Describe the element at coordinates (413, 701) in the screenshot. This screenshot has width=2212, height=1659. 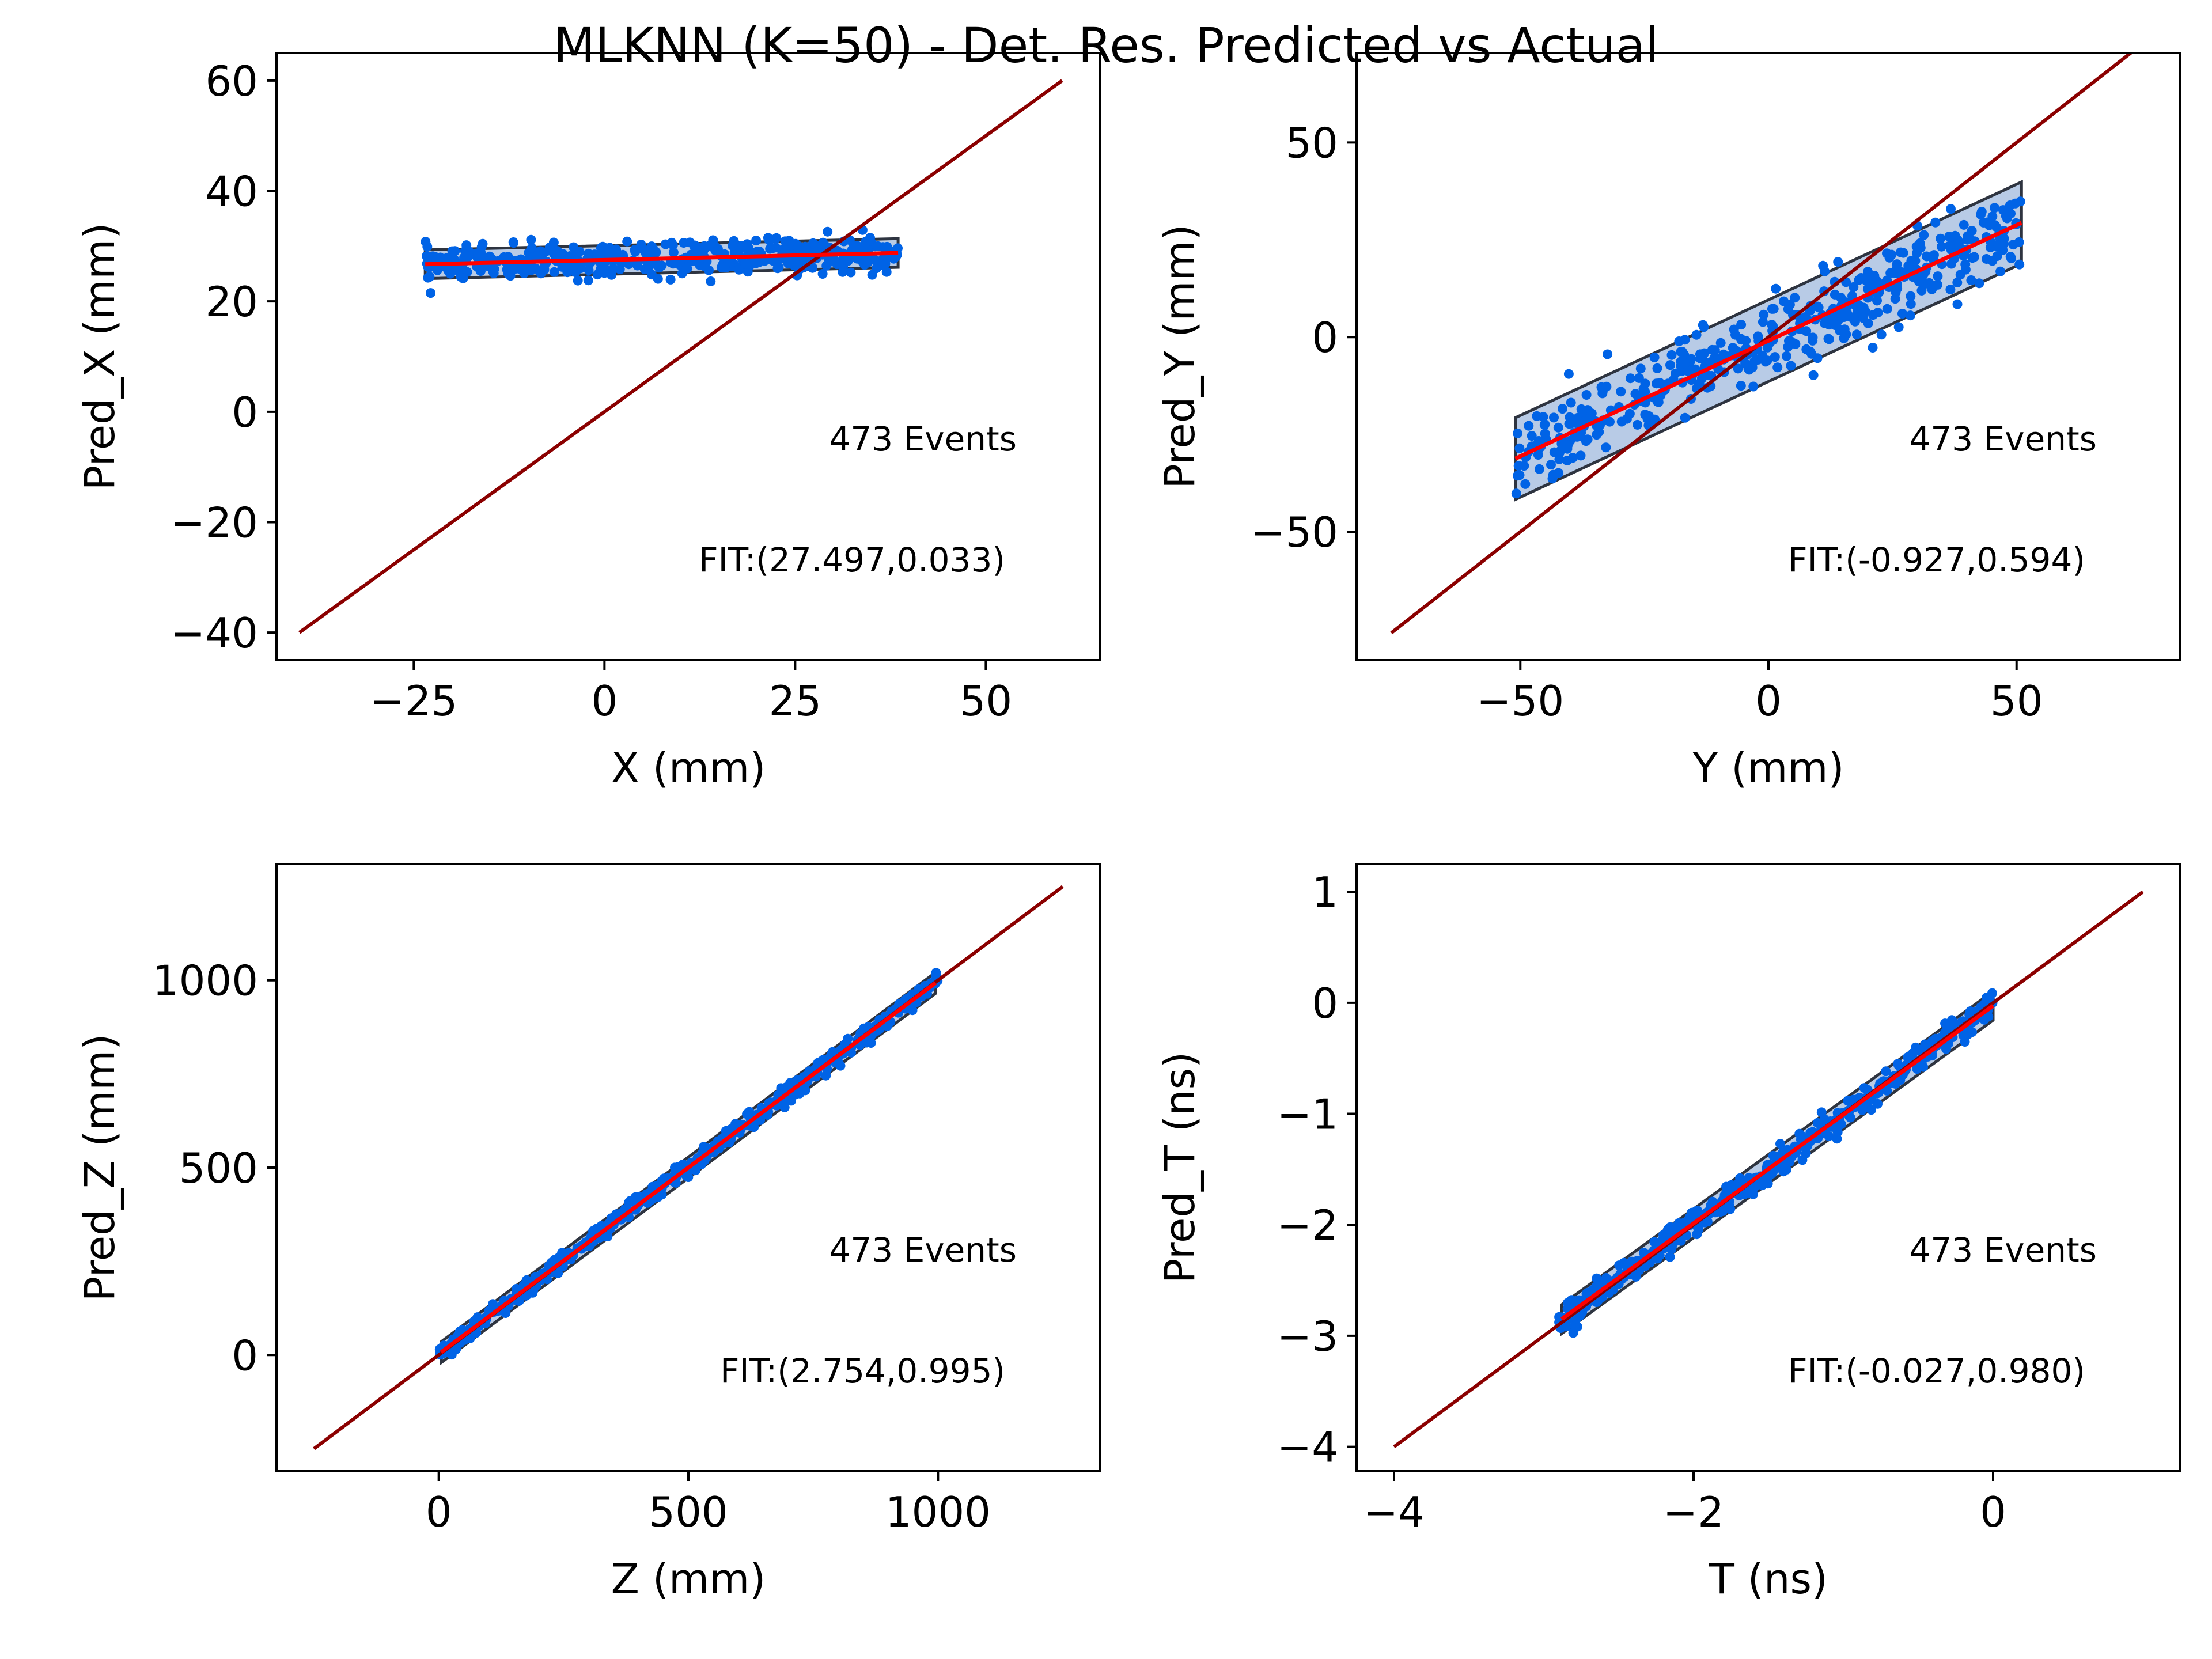
I see `x-tick-label: −25` at that location.